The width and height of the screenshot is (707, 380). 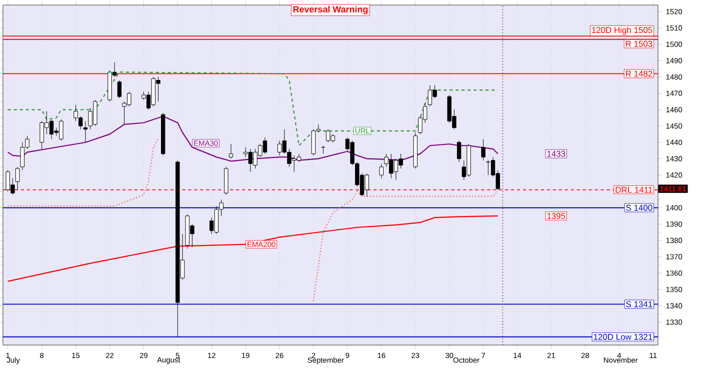 I want to click on annotation: 1395, so click(x=556, y=215).